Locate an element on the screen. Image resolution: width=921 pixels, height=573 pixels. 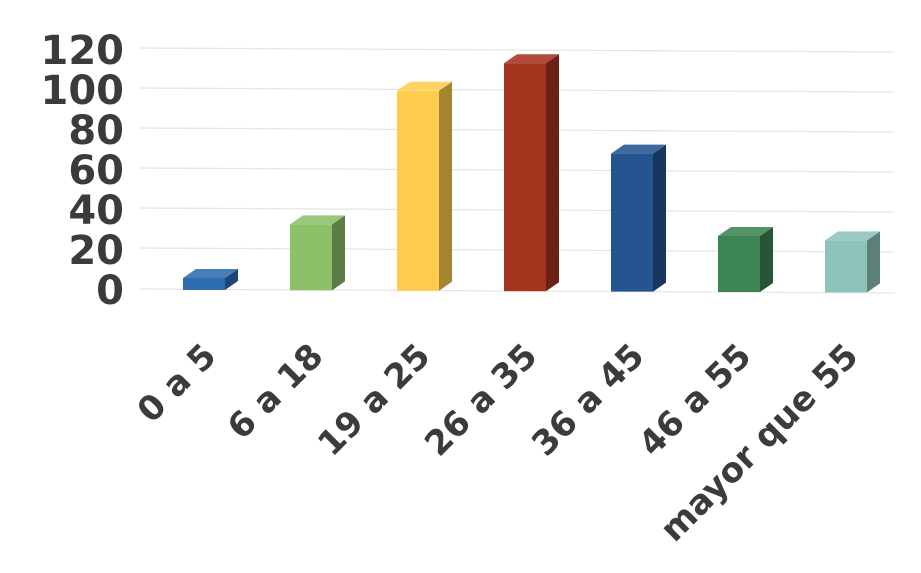
gridline is located at coordinates (517, 50).